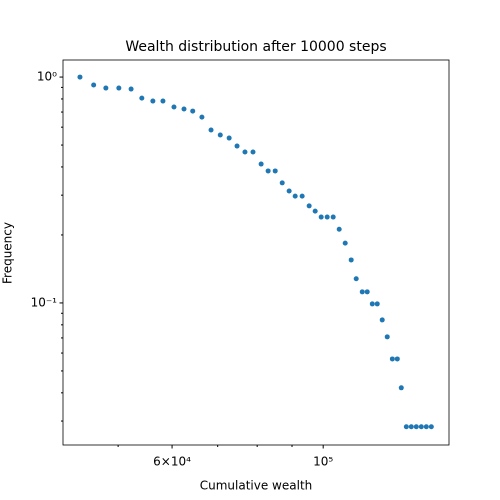  Describe the element at coordinates (255, 47) in the screenshot. I see `chart-title: Wealth distribution after 10000 steps` at that location.